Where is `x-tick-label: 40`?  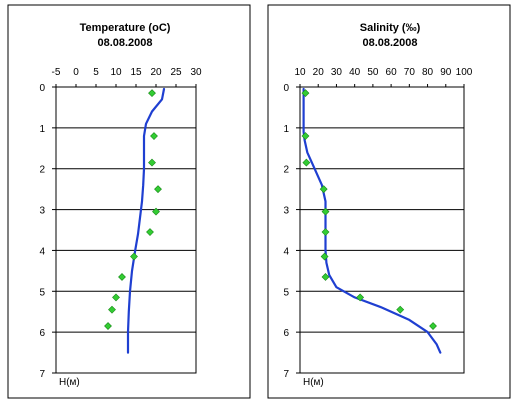
x-tick-label: 40 is located at coordinates (355, 72).